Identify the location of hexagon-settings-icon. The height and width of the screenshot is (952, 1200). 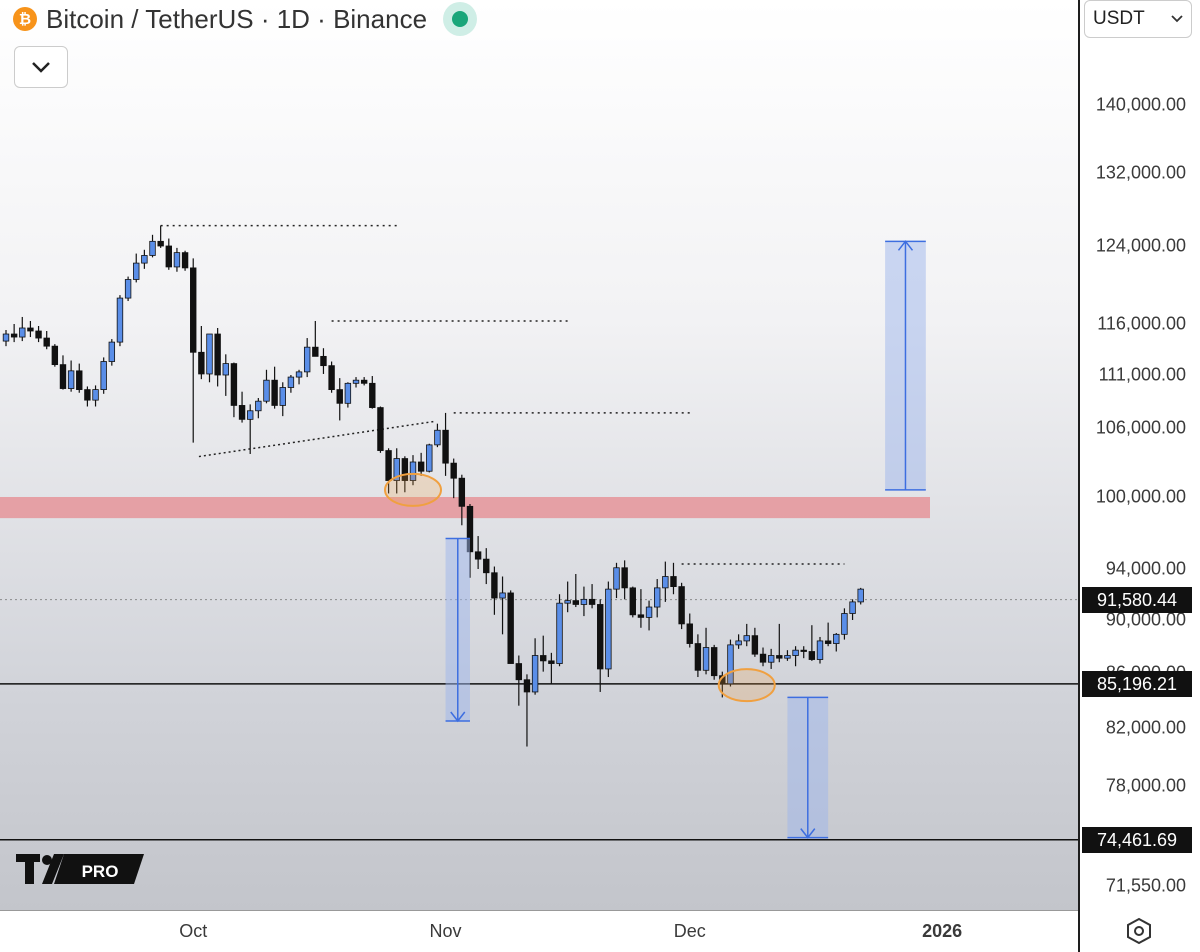
(1139, 931).